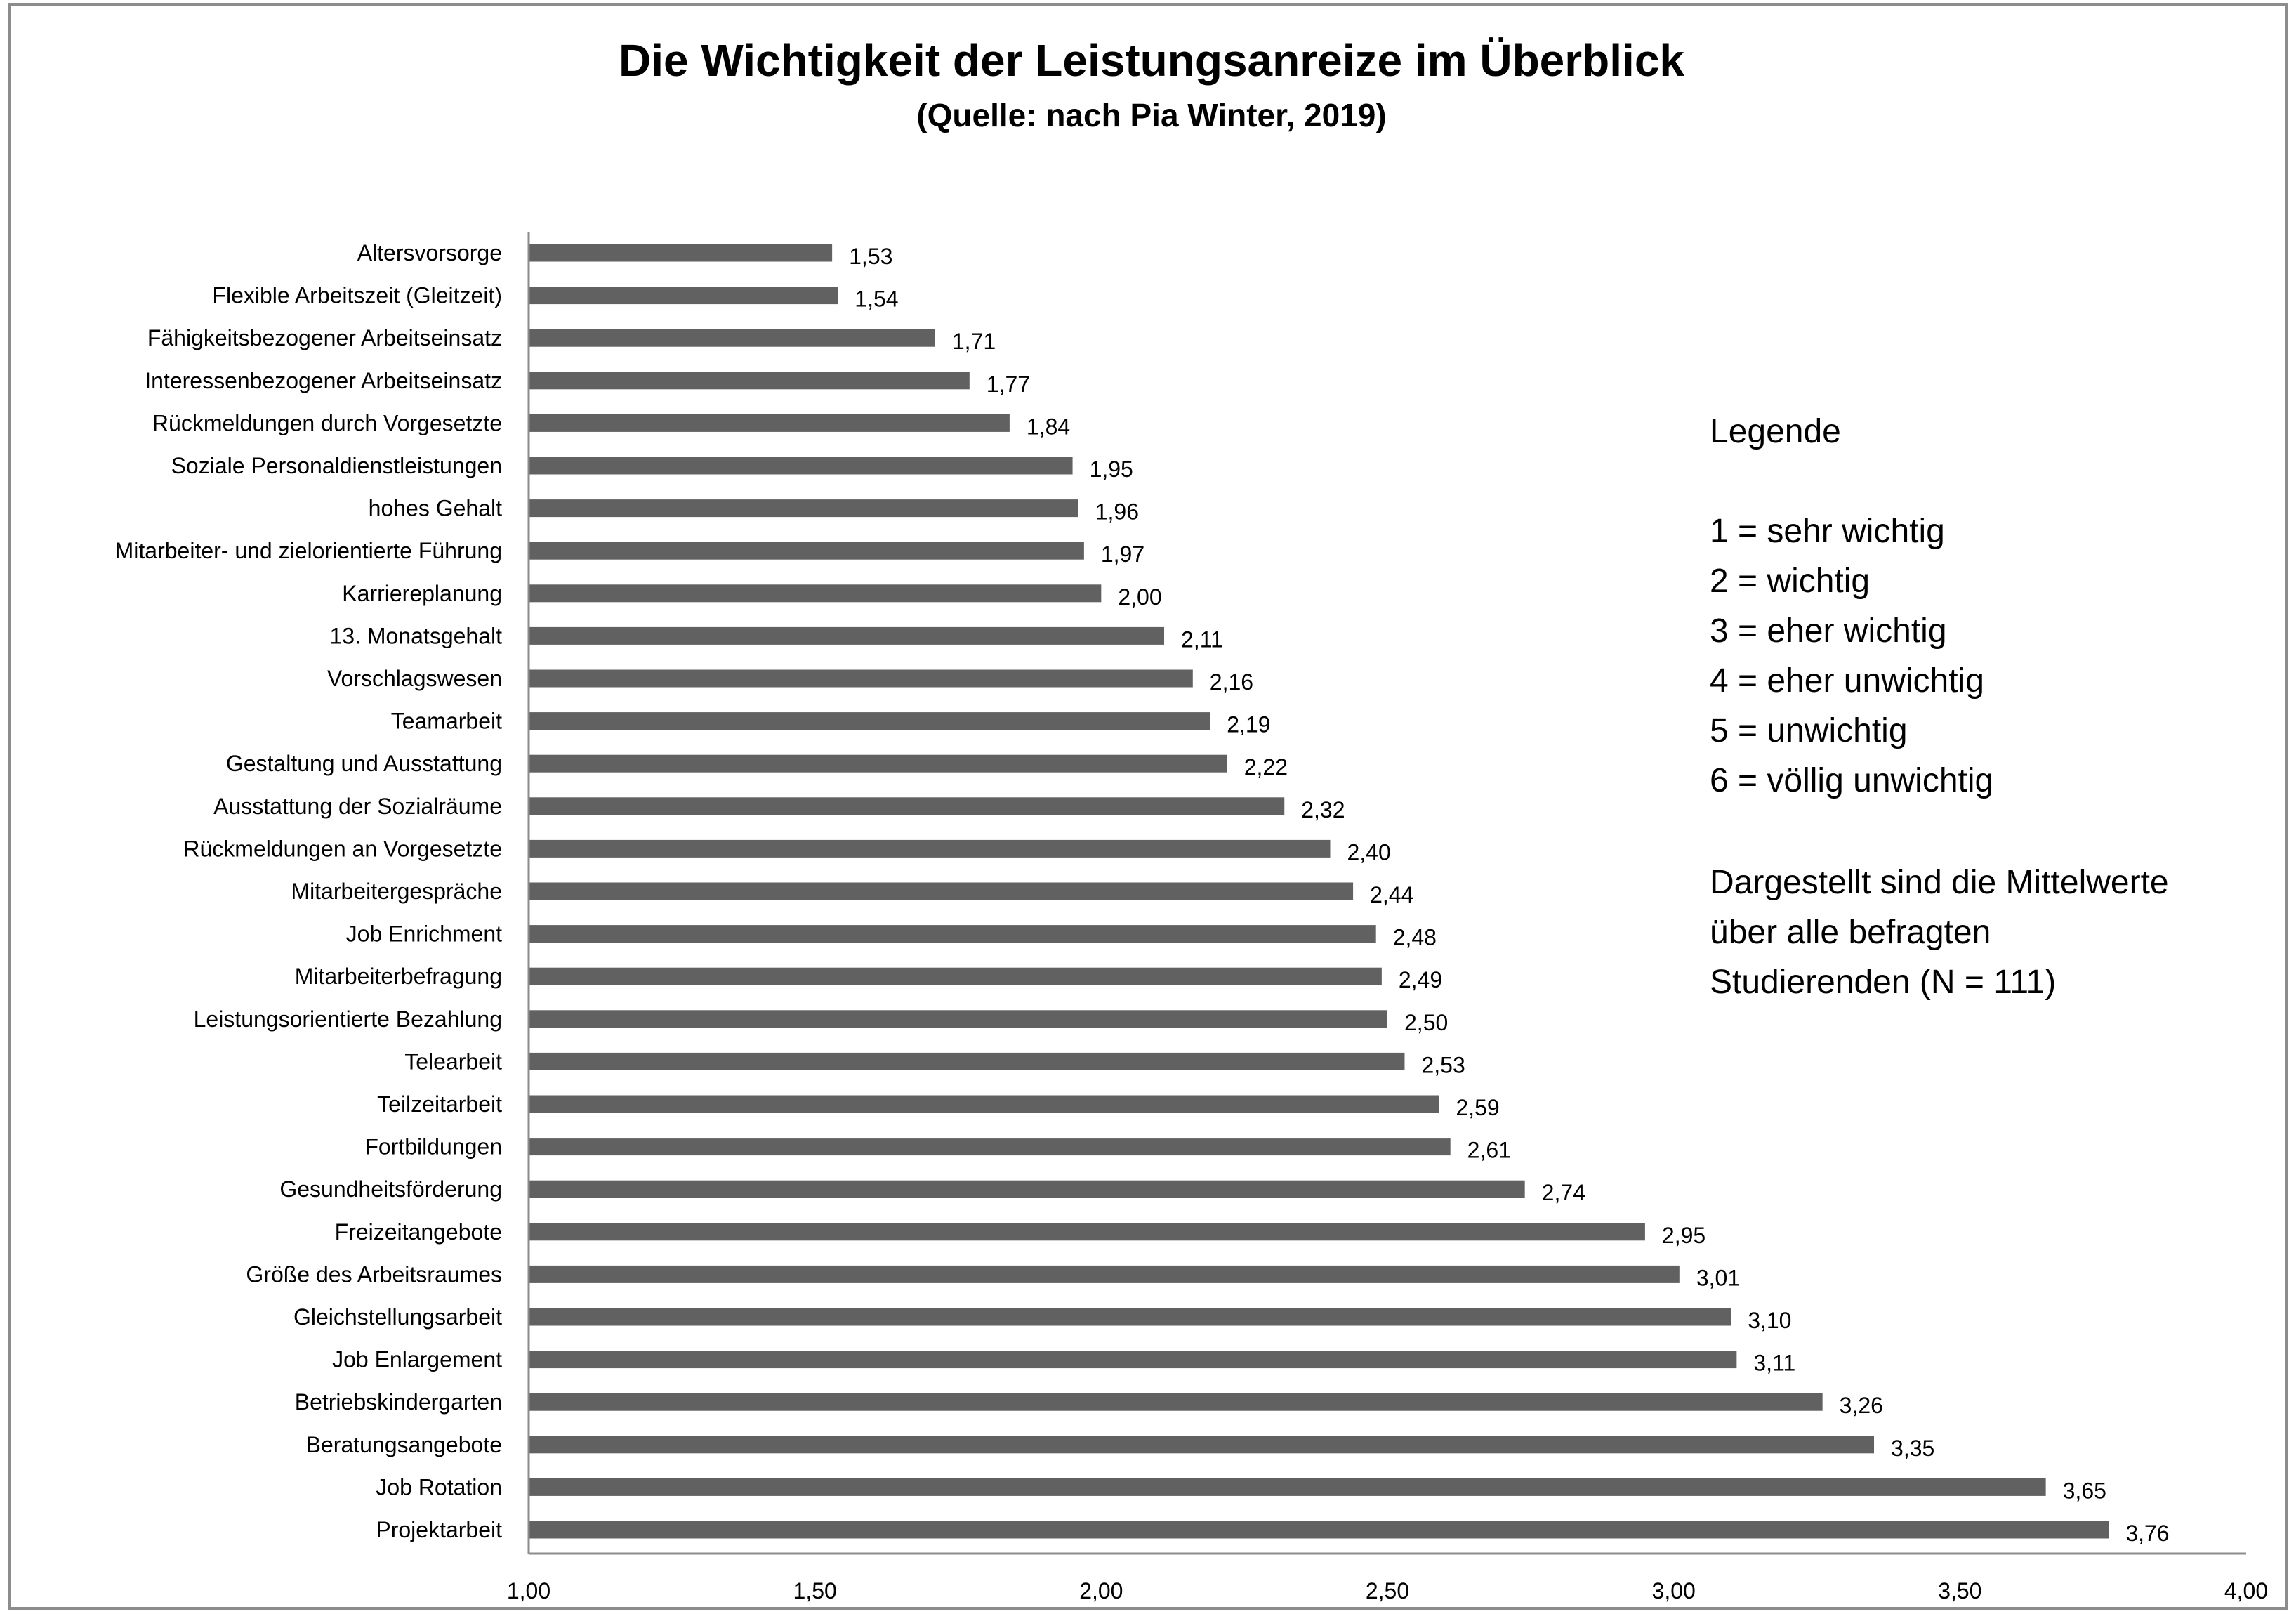 Image resolution: width=2296 pixels, height=1614 pixels. What do you see at coordinates (974, 341) in the screenshot?
I see `data-label: 1,71` at bounding box center [974, 341].